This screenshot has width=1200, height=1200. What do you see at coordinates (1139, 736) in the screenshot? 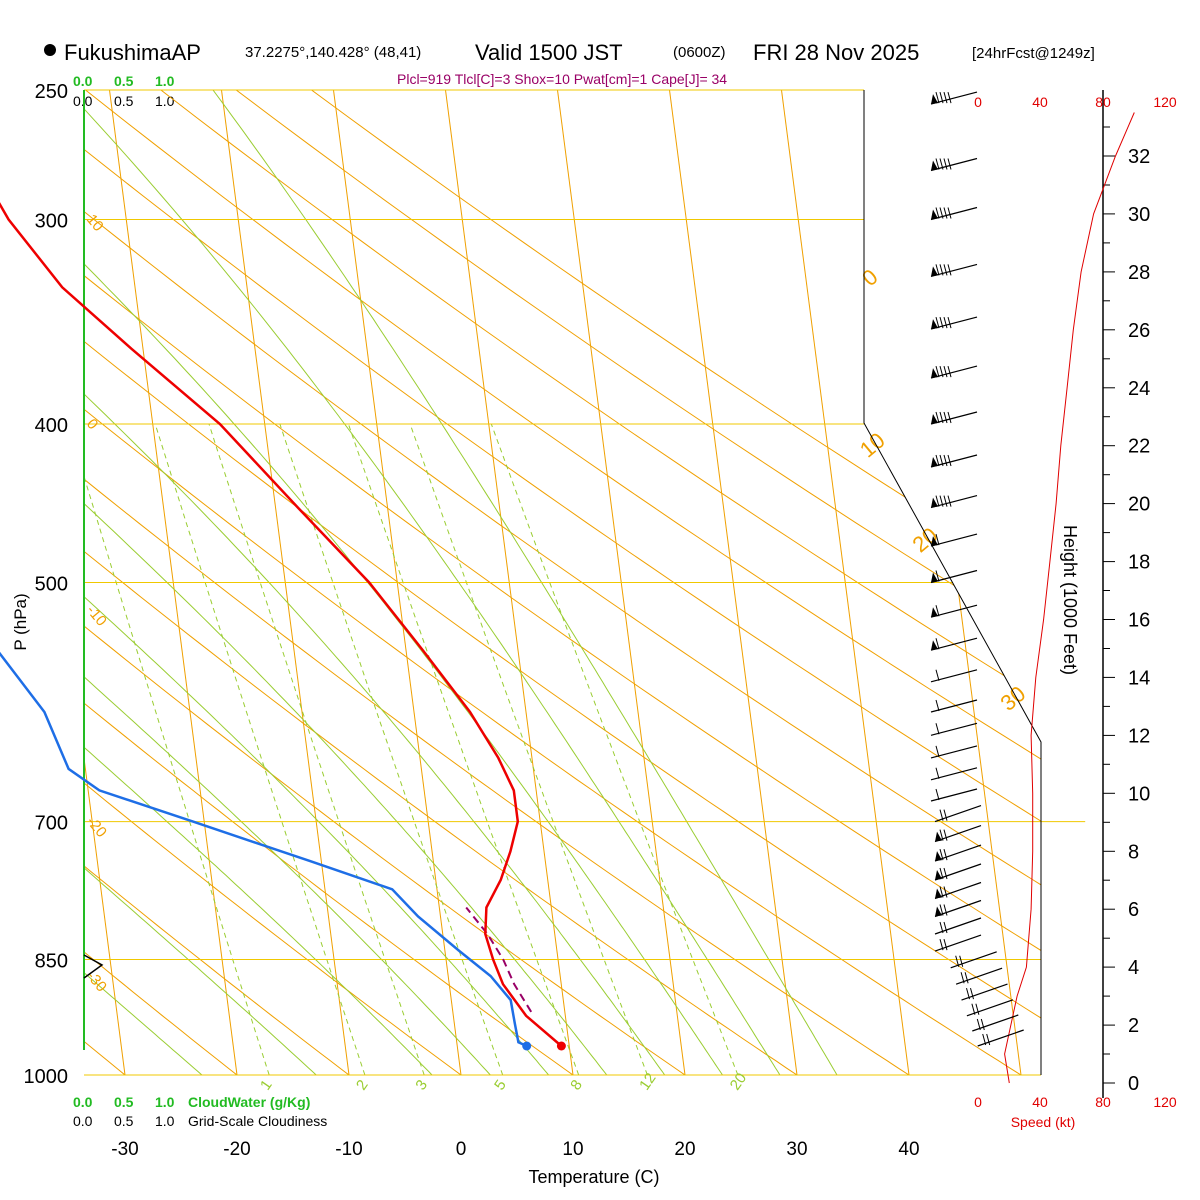
I see `height-tick-label: 12` at bounding box center [1139, 736].